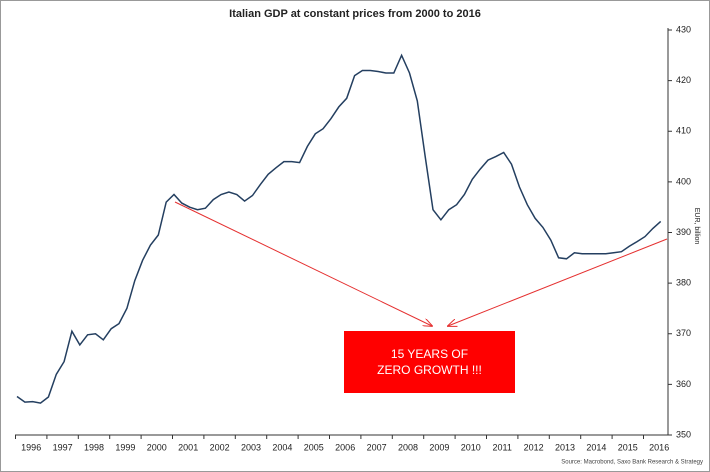 The height and width of the screenshot is (472, 710). Describe the element at coordinates (63, 447) in the screenshot. I see `x-tick-label: 1997` at that location.